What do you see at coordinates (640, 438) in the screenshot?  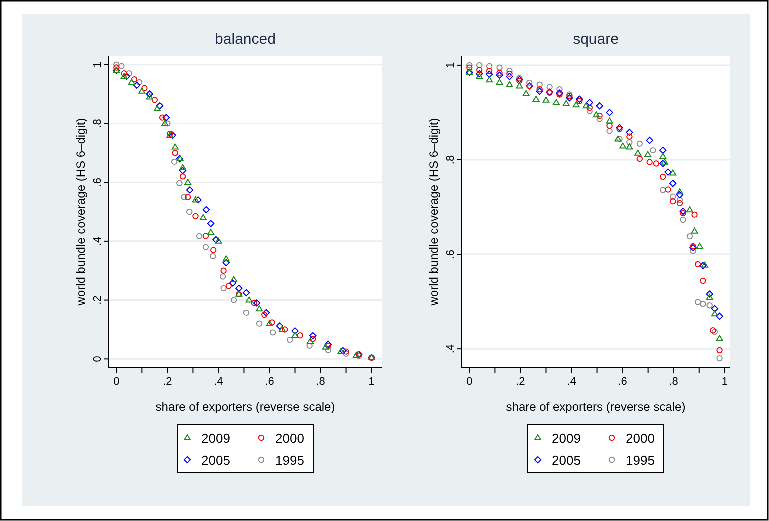 I see `legend-label: 2000` at bounding box center [640, 438].